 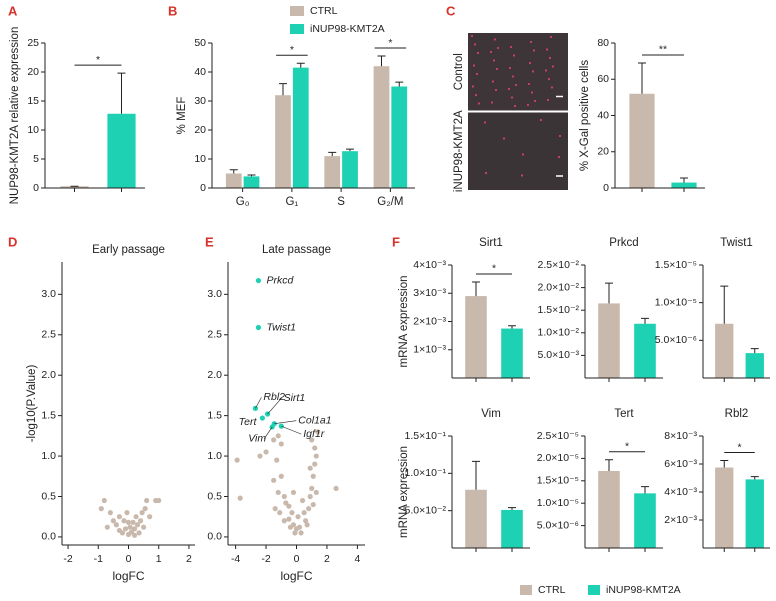 I want to click on y-tick-label: 2.0×10⁻⁵, so click(x=558, y=458).